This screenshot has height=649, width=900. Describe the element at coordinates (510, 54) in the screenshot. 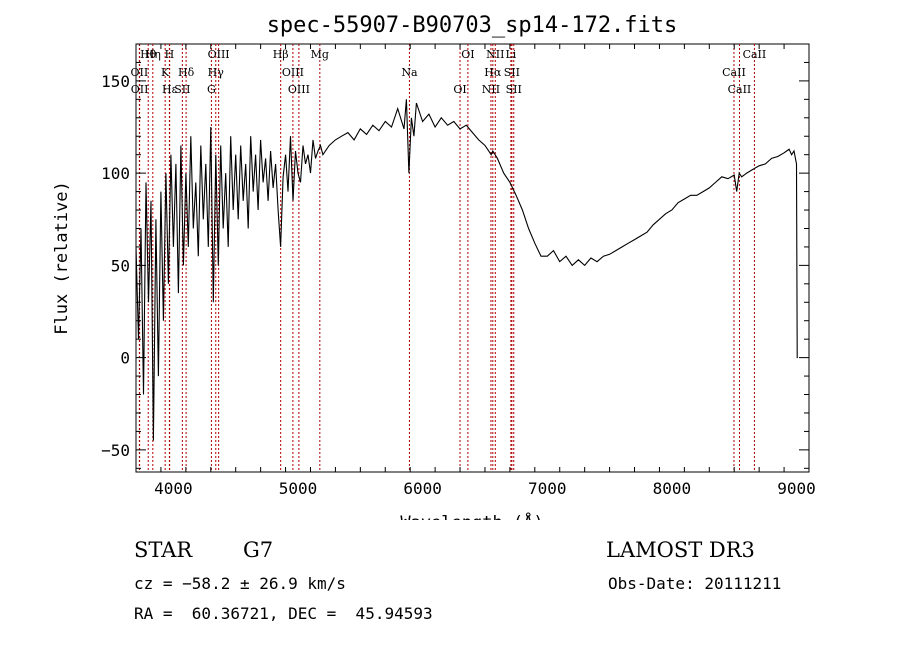

I see `spectral-line-label: Li` at that location.